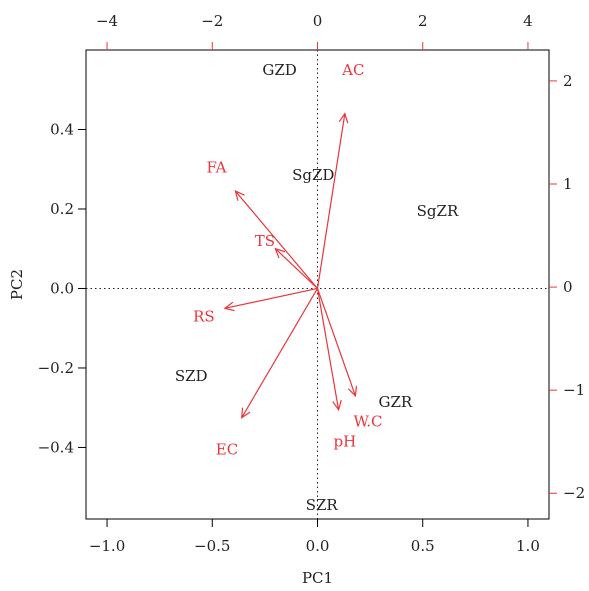  Describe the element at coordinates (17, 284) in the screenshot. I see `y-axis-title: PC2` at that location.